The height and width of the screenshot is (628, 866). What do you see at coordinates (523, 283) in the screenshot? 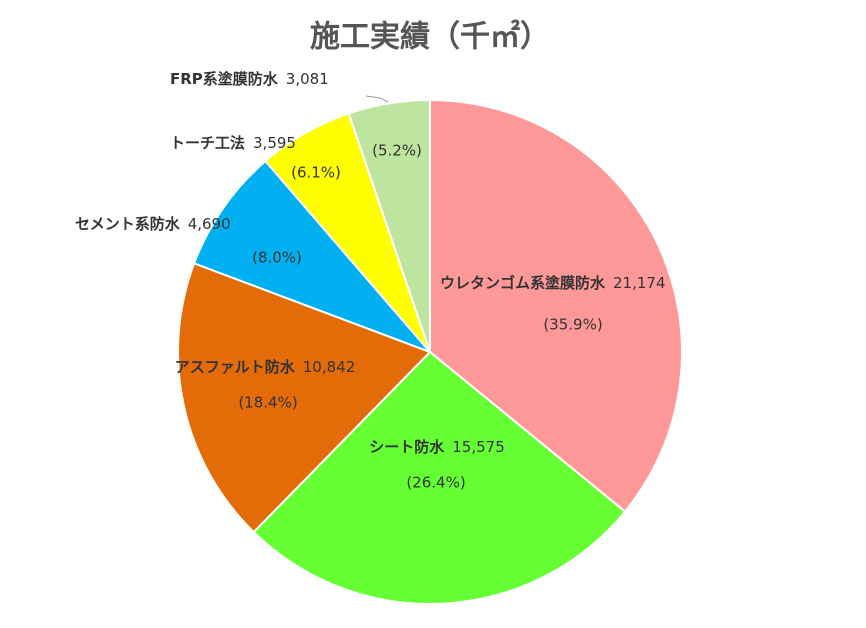
I see `category-label: ウレタンゴム系塗膜防水` at bounding box center [523, 283].